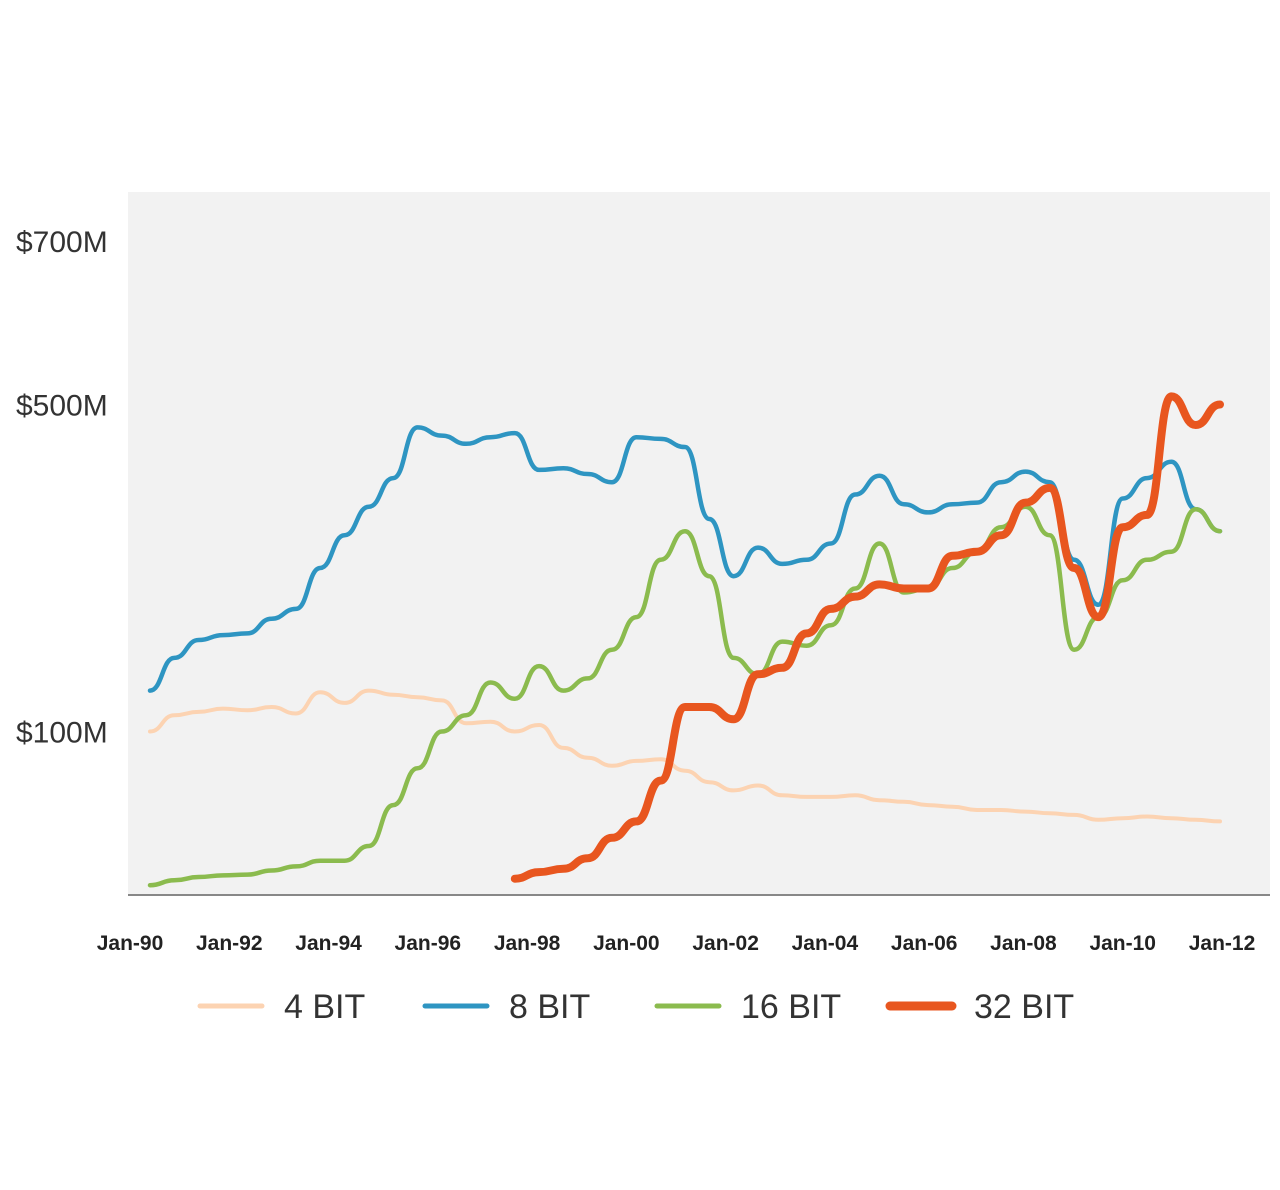 The height and width of the screenshot is (1190, 1280). What do you see at coordinates (506, 1007) in the screenshot?
I see `legend-item-8-bit: 8 BIT` at bounding box center [506, 1007].